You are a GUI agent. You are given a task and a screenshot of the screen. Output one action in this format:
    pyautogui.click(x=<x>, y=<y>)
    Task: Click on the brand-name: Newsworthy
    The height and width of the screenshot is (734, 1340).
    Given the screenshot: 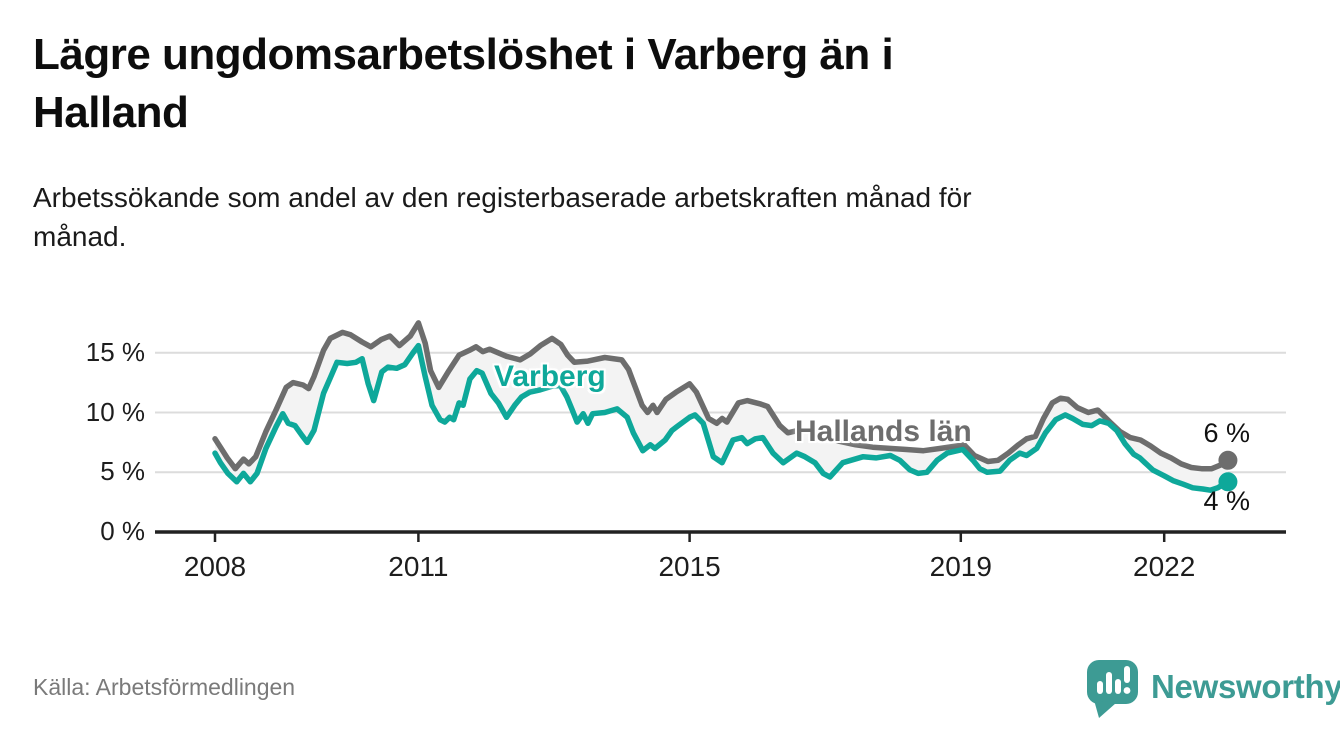 What is the action you would take?
    pyautogui.click(x=1245, y=686)
    